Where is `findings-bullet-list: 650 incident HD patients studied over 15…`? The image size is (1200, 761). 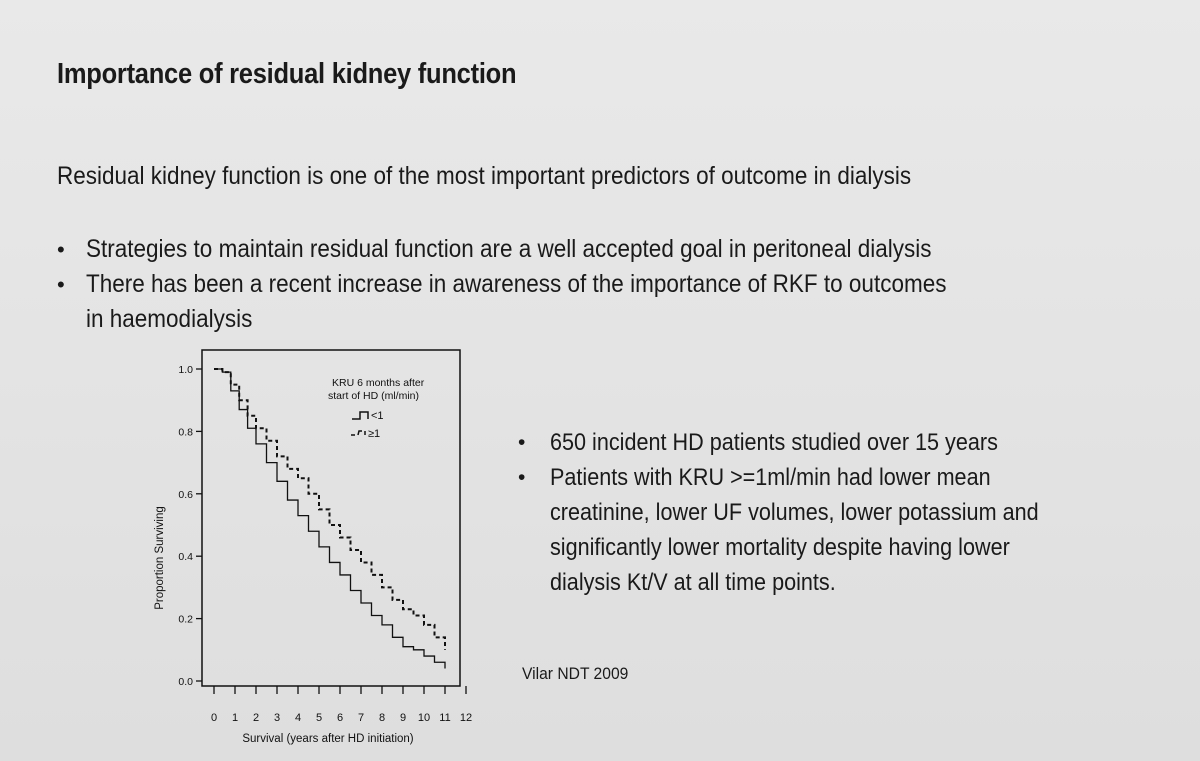
findings-bullet-list: 650 incident HD patients studied over 15… is located at coordinates (818, 512).